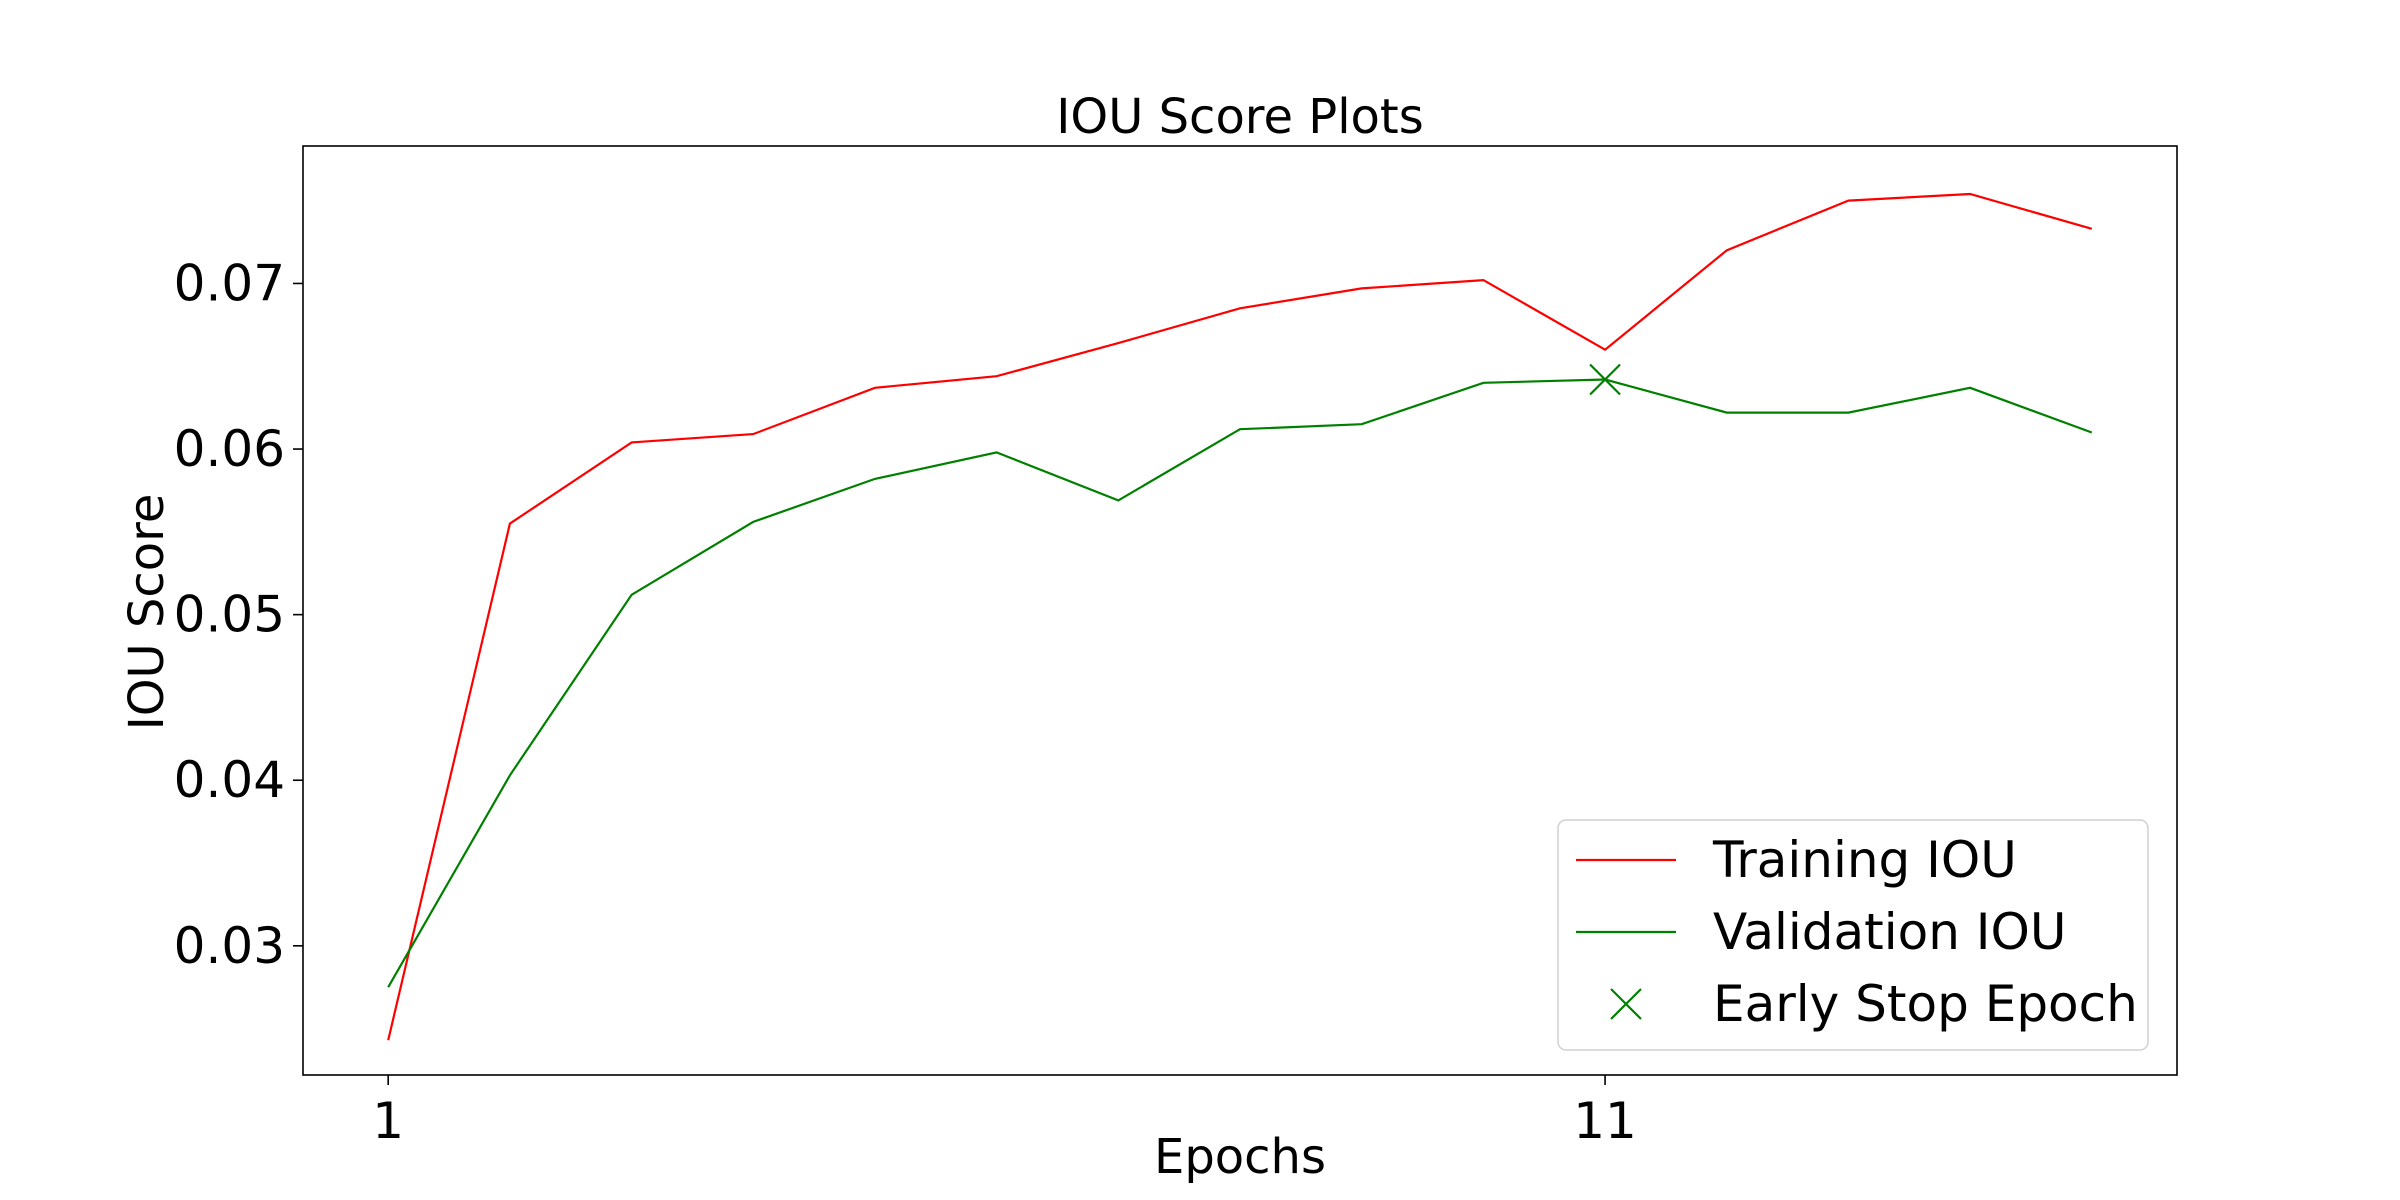  What do you see at coordinates (1605, 1121) in the screenshot?
I see `x-tick-label: 11` at bounding box center [1605, 1121].